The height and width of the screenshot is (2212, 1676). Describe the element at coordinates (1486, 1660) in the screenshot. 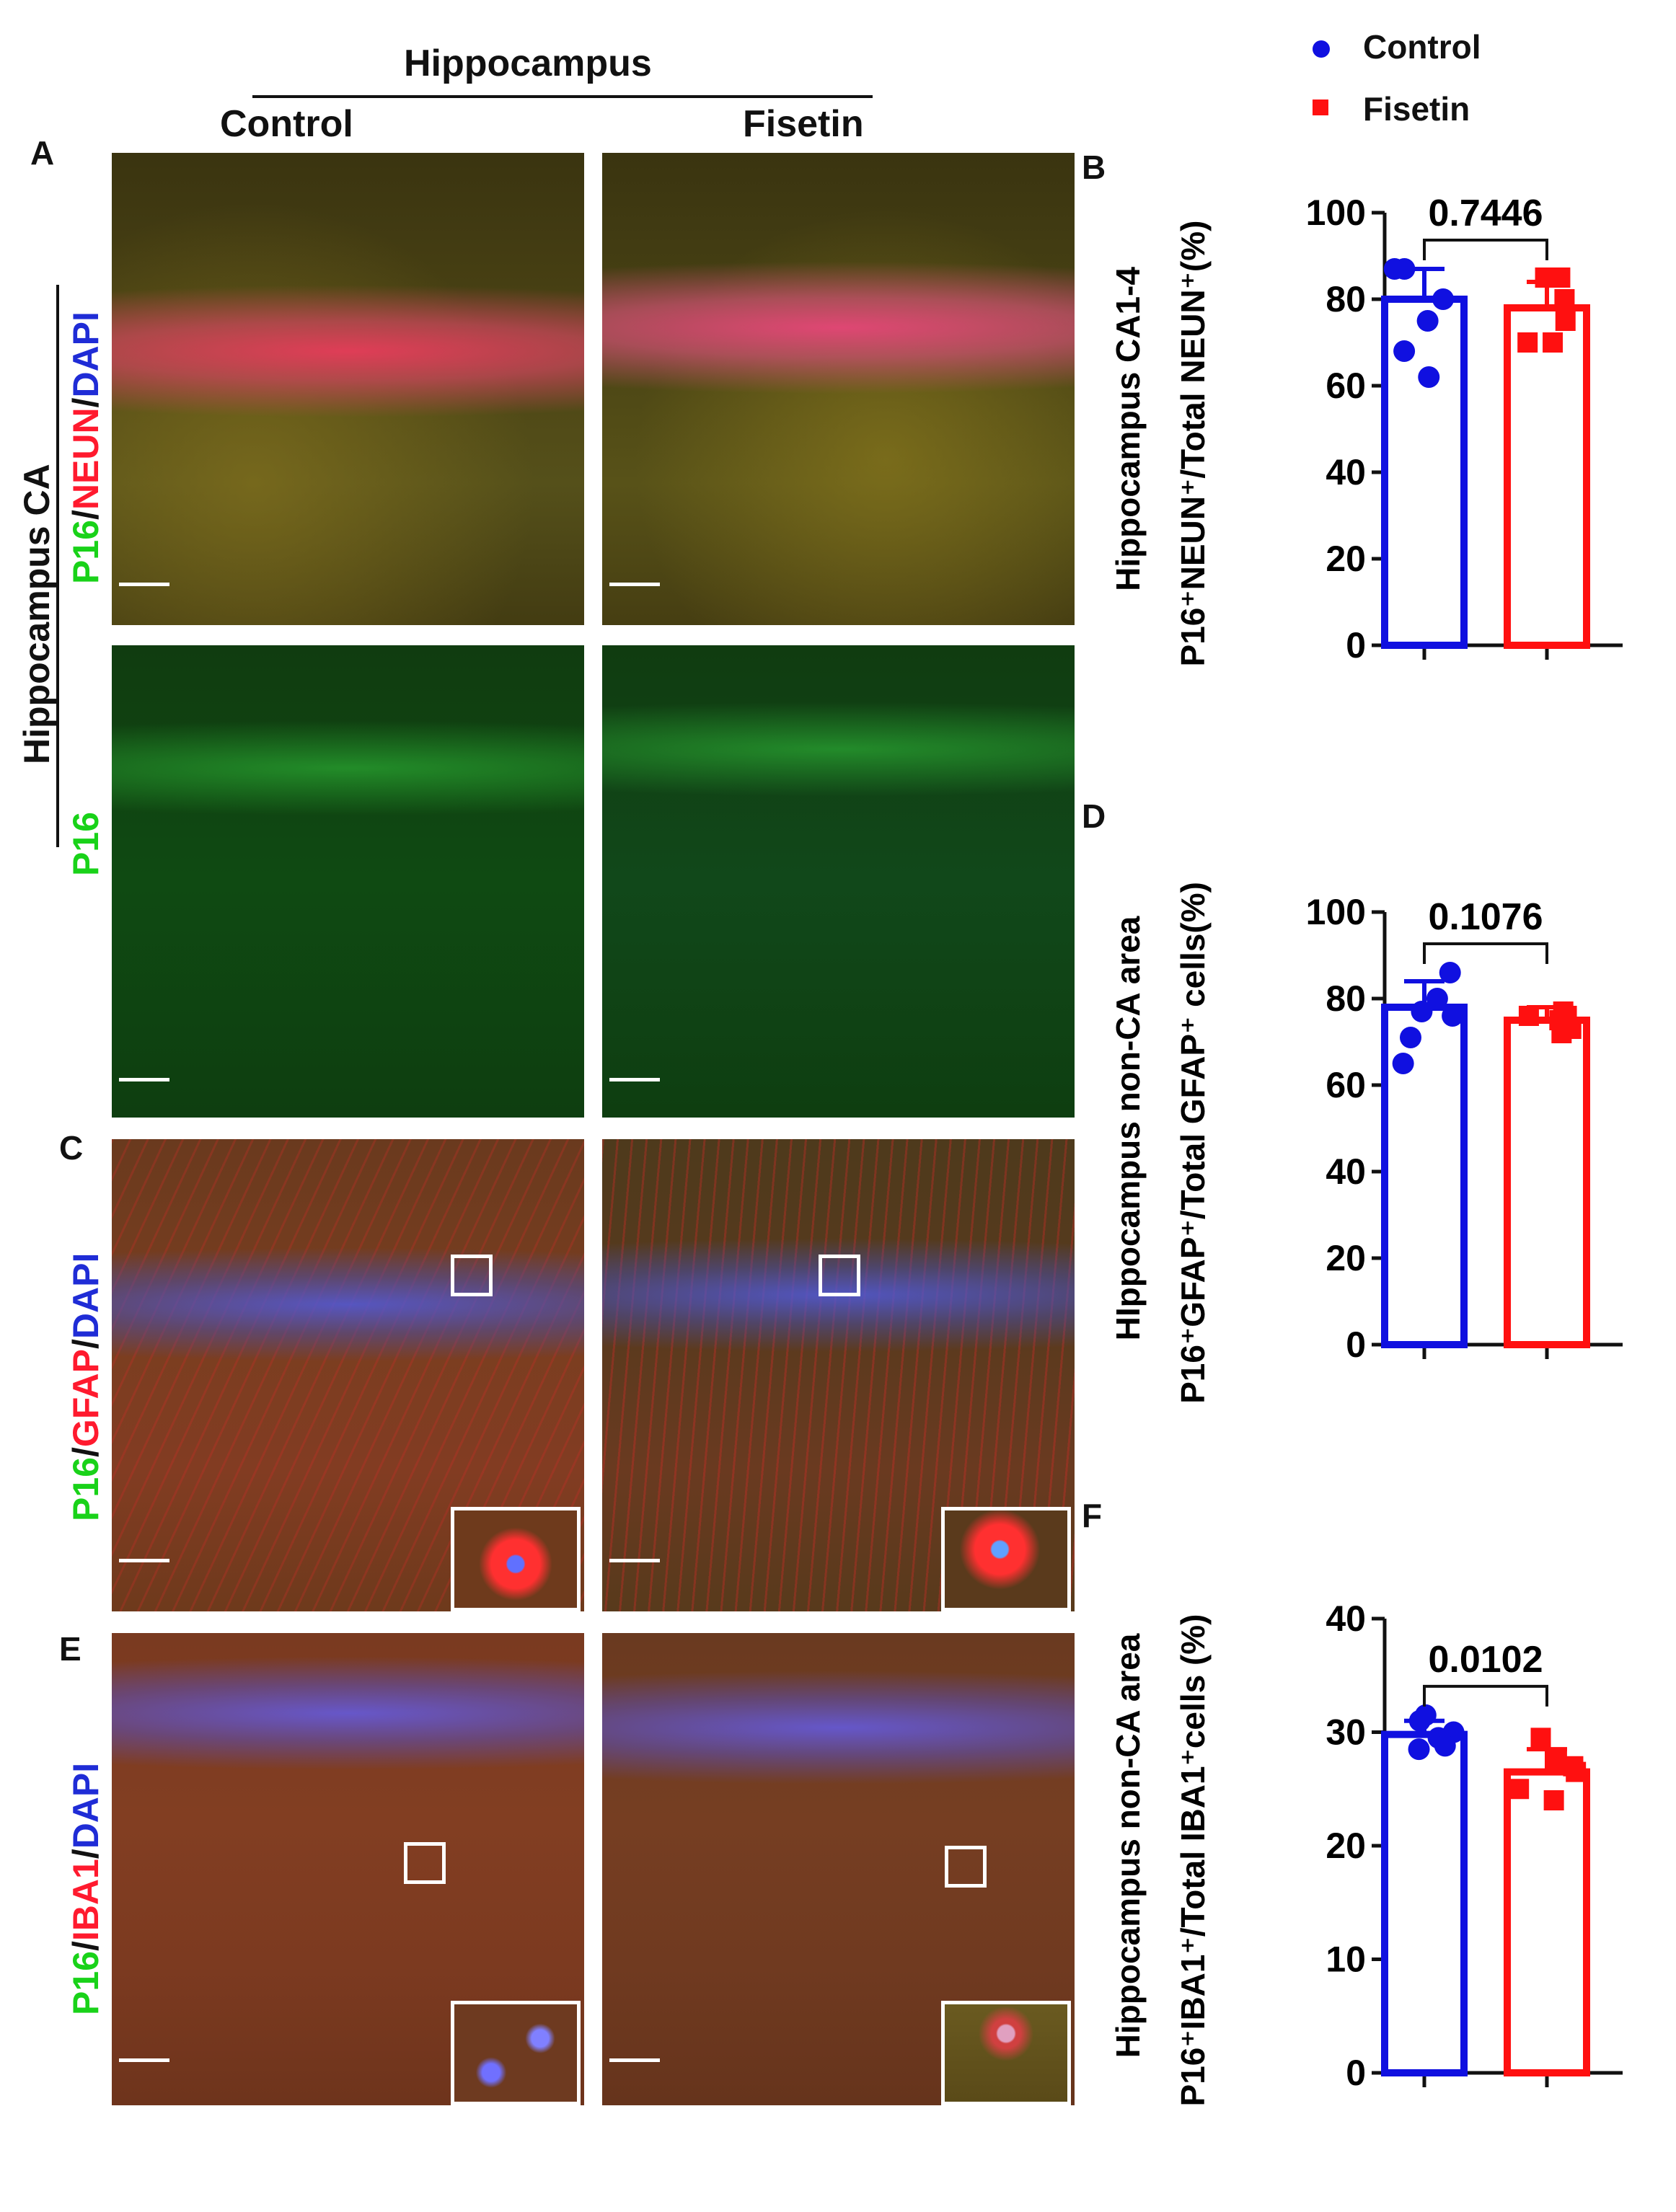

I see `p-value-label: 0.0102` at that location.